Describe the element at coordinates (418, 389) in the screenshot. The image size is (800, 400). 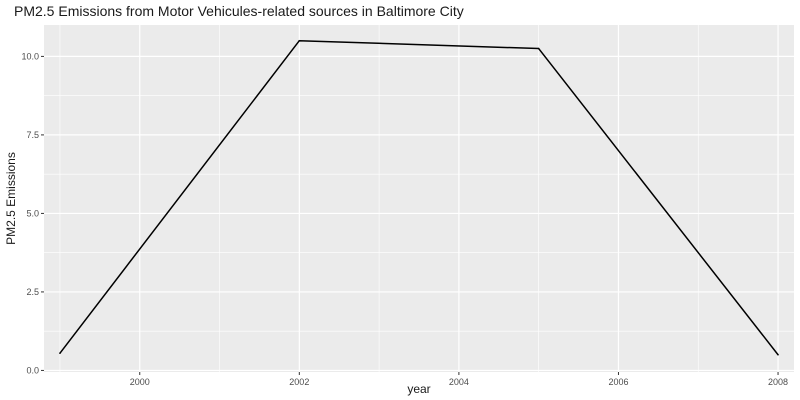
I see `x-axis-label: year` at that location.